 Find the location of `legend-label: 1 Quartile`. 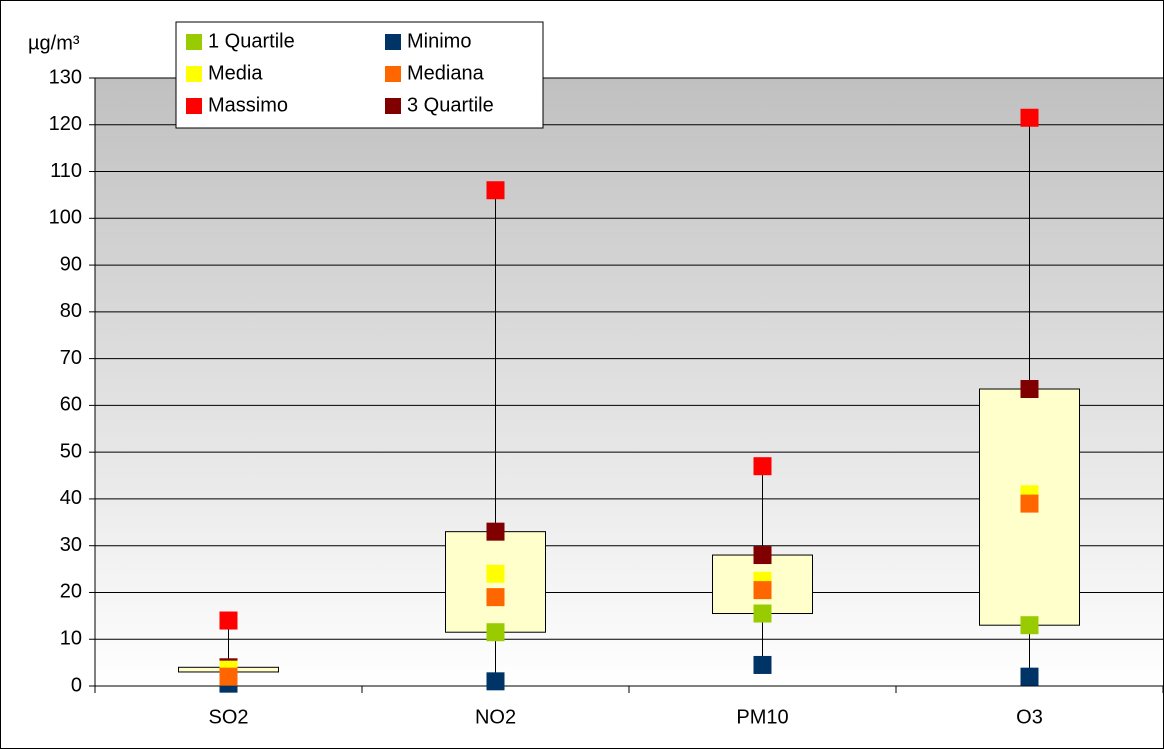

legend-label: 1 Quartile is located at coordinates (251, 41).